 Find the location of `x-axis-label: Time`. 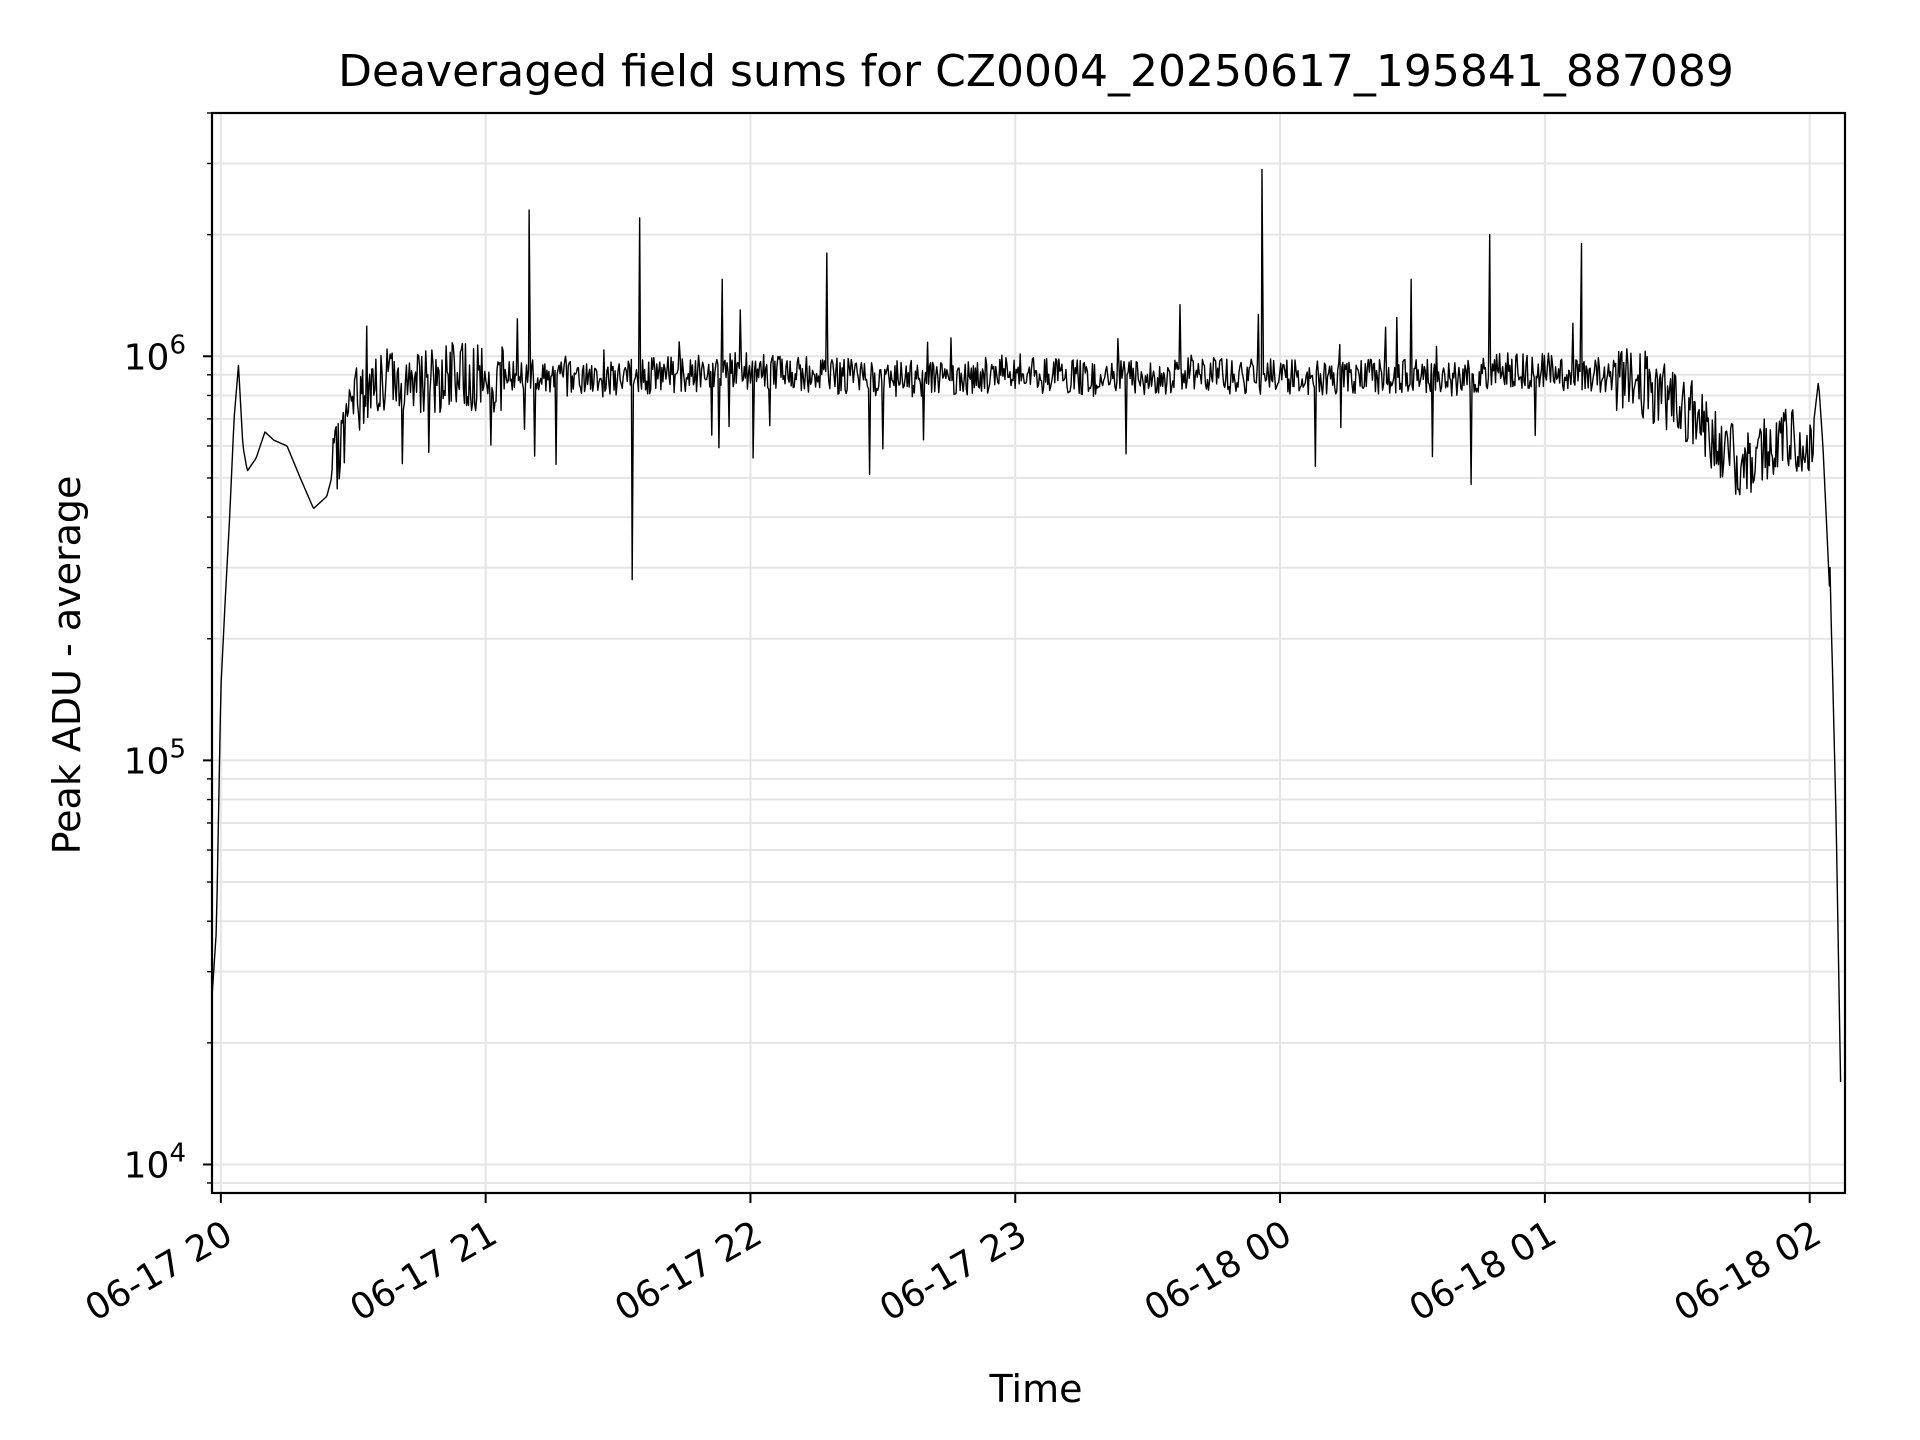

x-axis-label: Time is located at coordinates (1036, 1389).